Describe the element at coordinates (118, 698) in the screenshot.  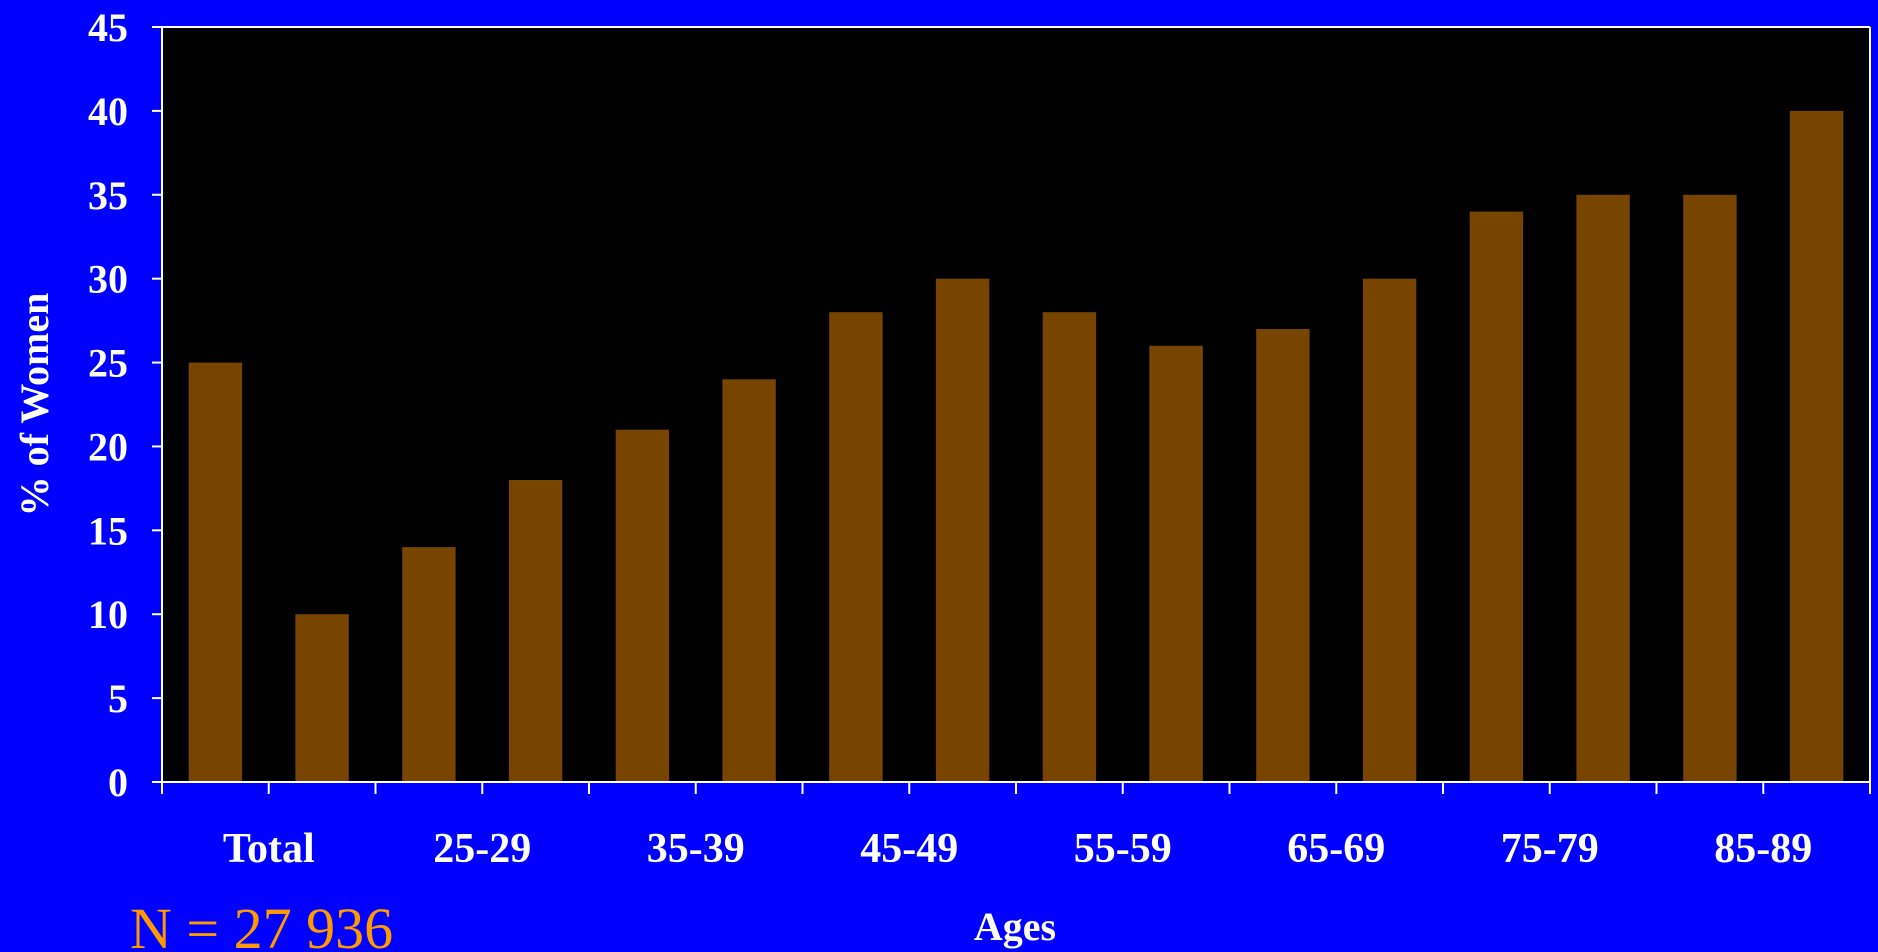
I see `y-tick-label: 5` at that location.